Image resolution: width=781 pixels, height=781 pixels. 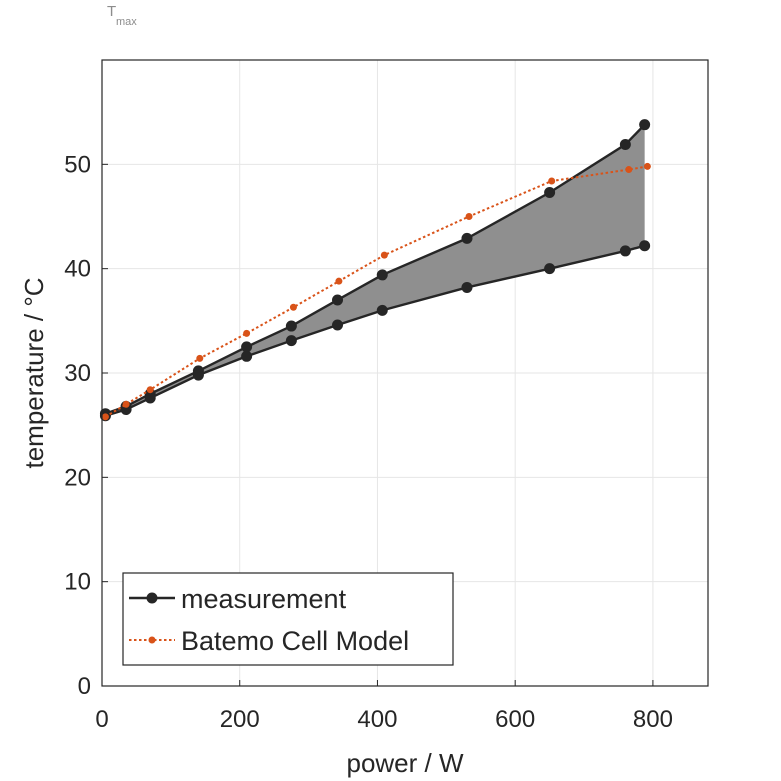 I want to click on y-tick-label: 20, so click(x=77, y=477).